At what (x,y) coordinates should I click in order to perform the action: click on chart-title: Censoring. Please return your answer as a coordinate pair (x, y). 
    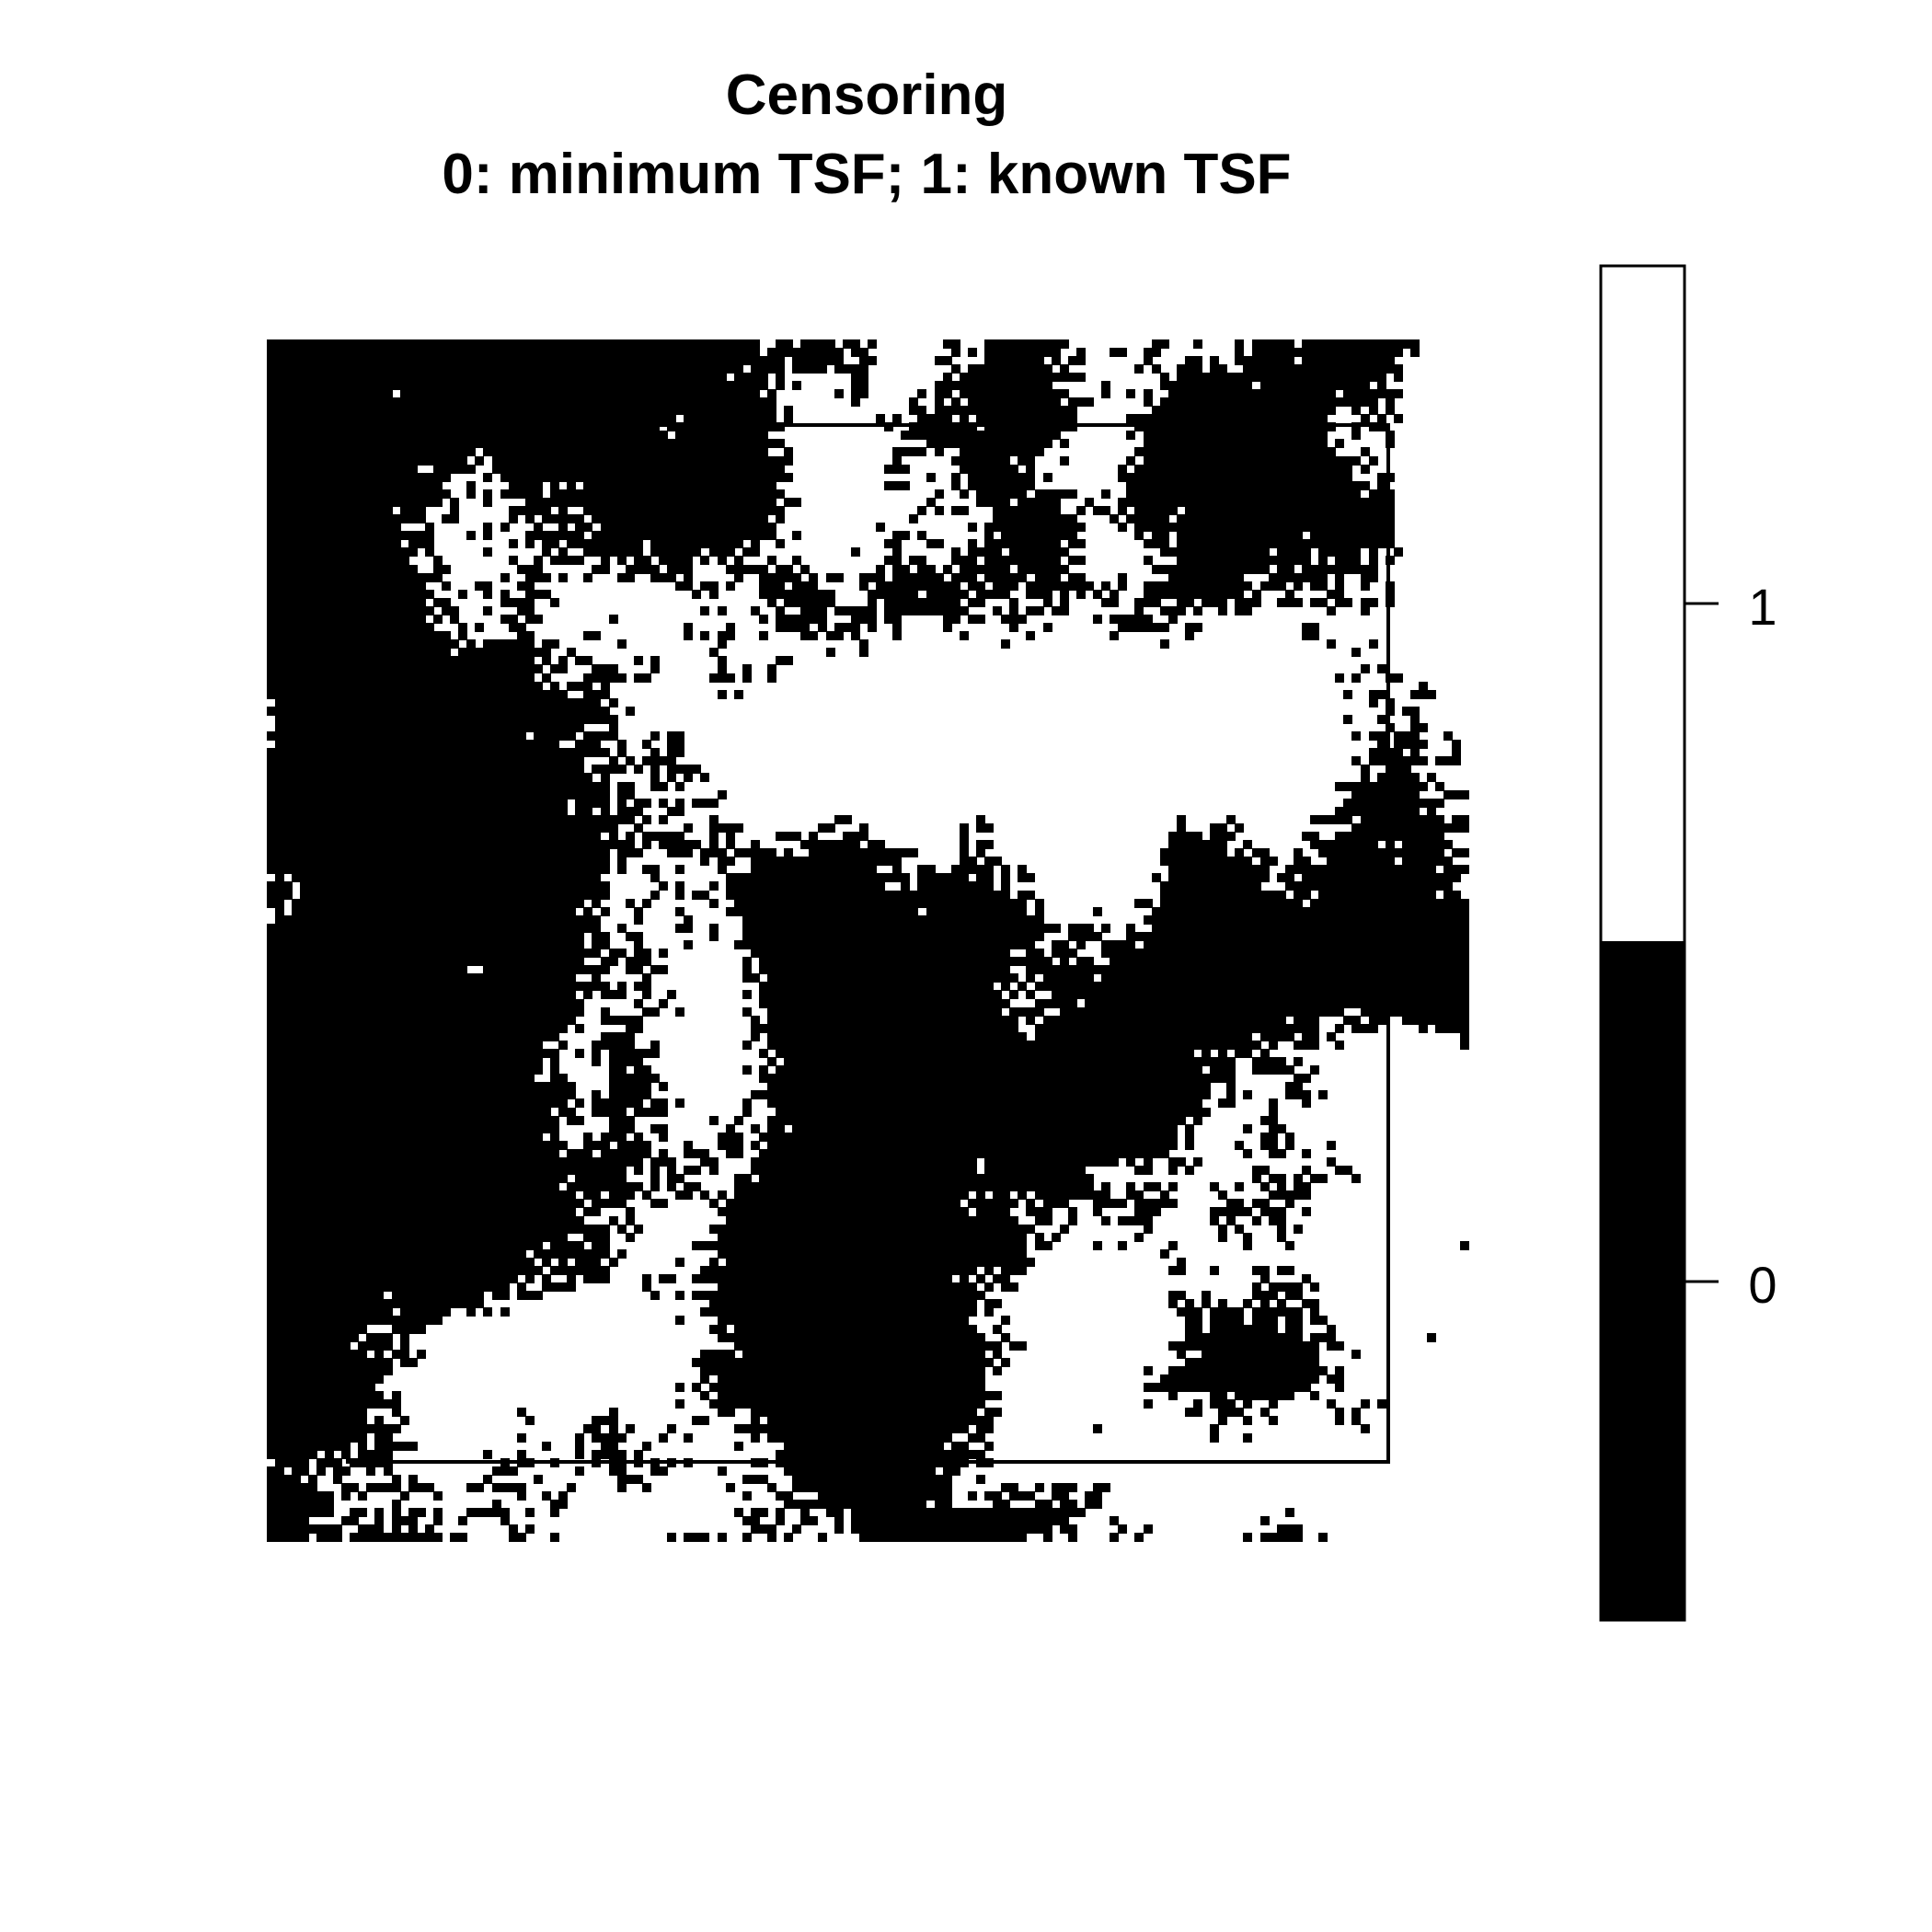
    Looking at the image, I should click on (867, 95).